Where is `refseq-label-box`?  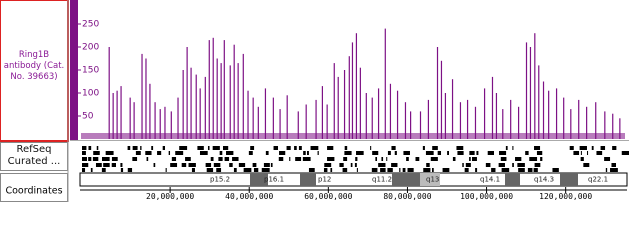 refseq-label-box is located at coordinates (34, 156).